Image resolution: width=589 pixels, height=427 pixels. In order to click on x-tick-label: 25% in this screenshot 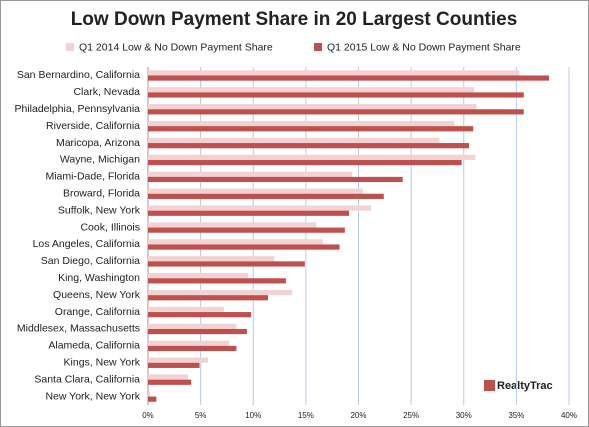, I will do `click(411, 415)`.